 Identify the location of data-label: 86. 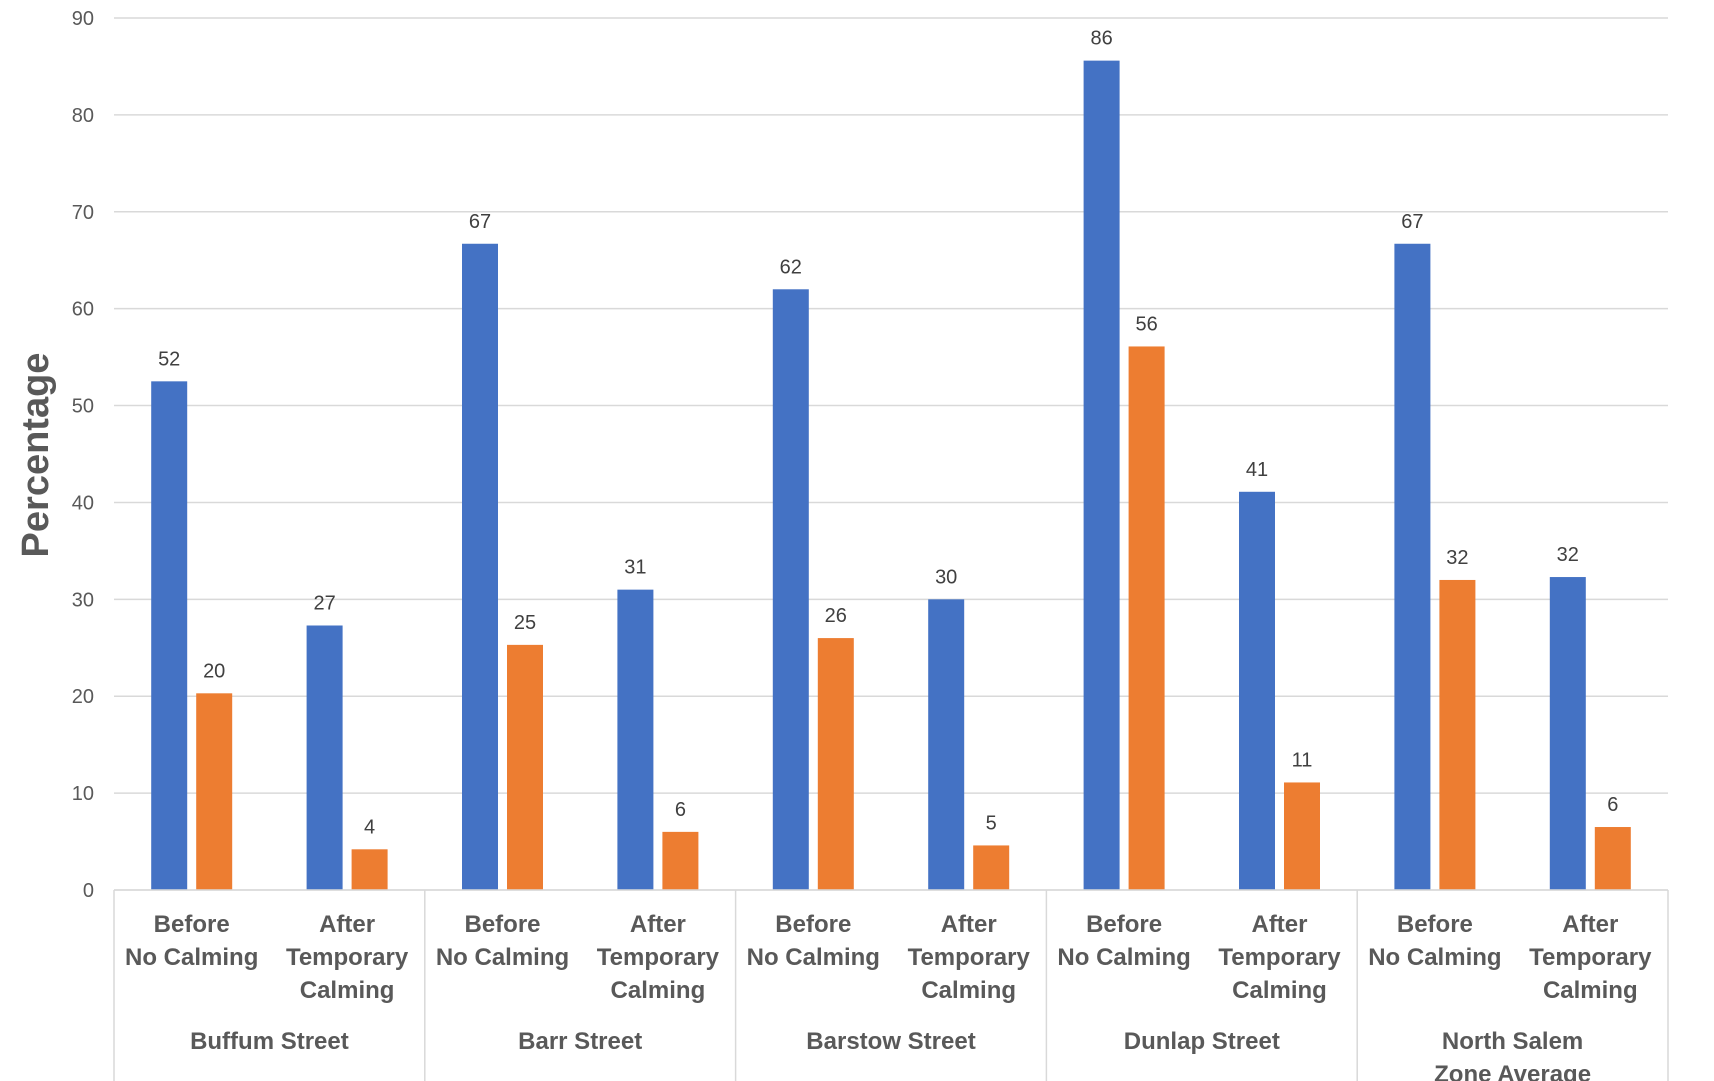
(1101, 39).